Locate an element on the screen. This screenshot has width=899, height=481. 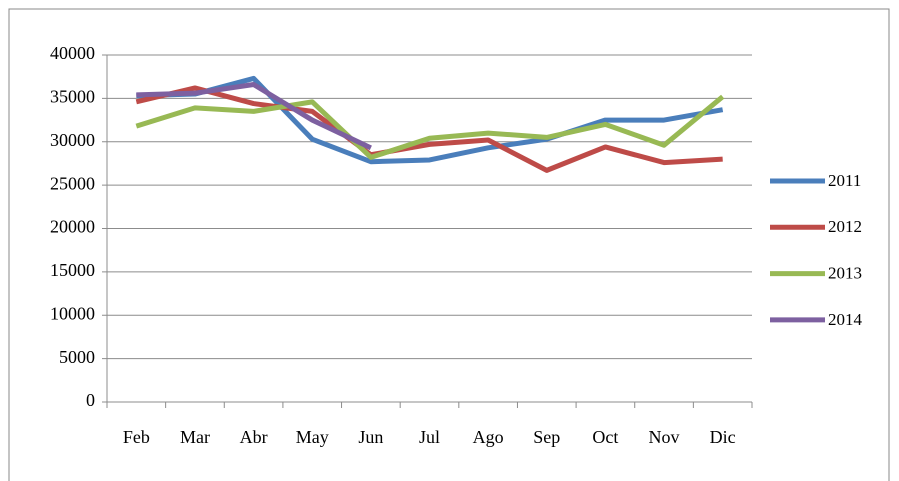
legend-label: 2012 is located at coordinates (845, 226).